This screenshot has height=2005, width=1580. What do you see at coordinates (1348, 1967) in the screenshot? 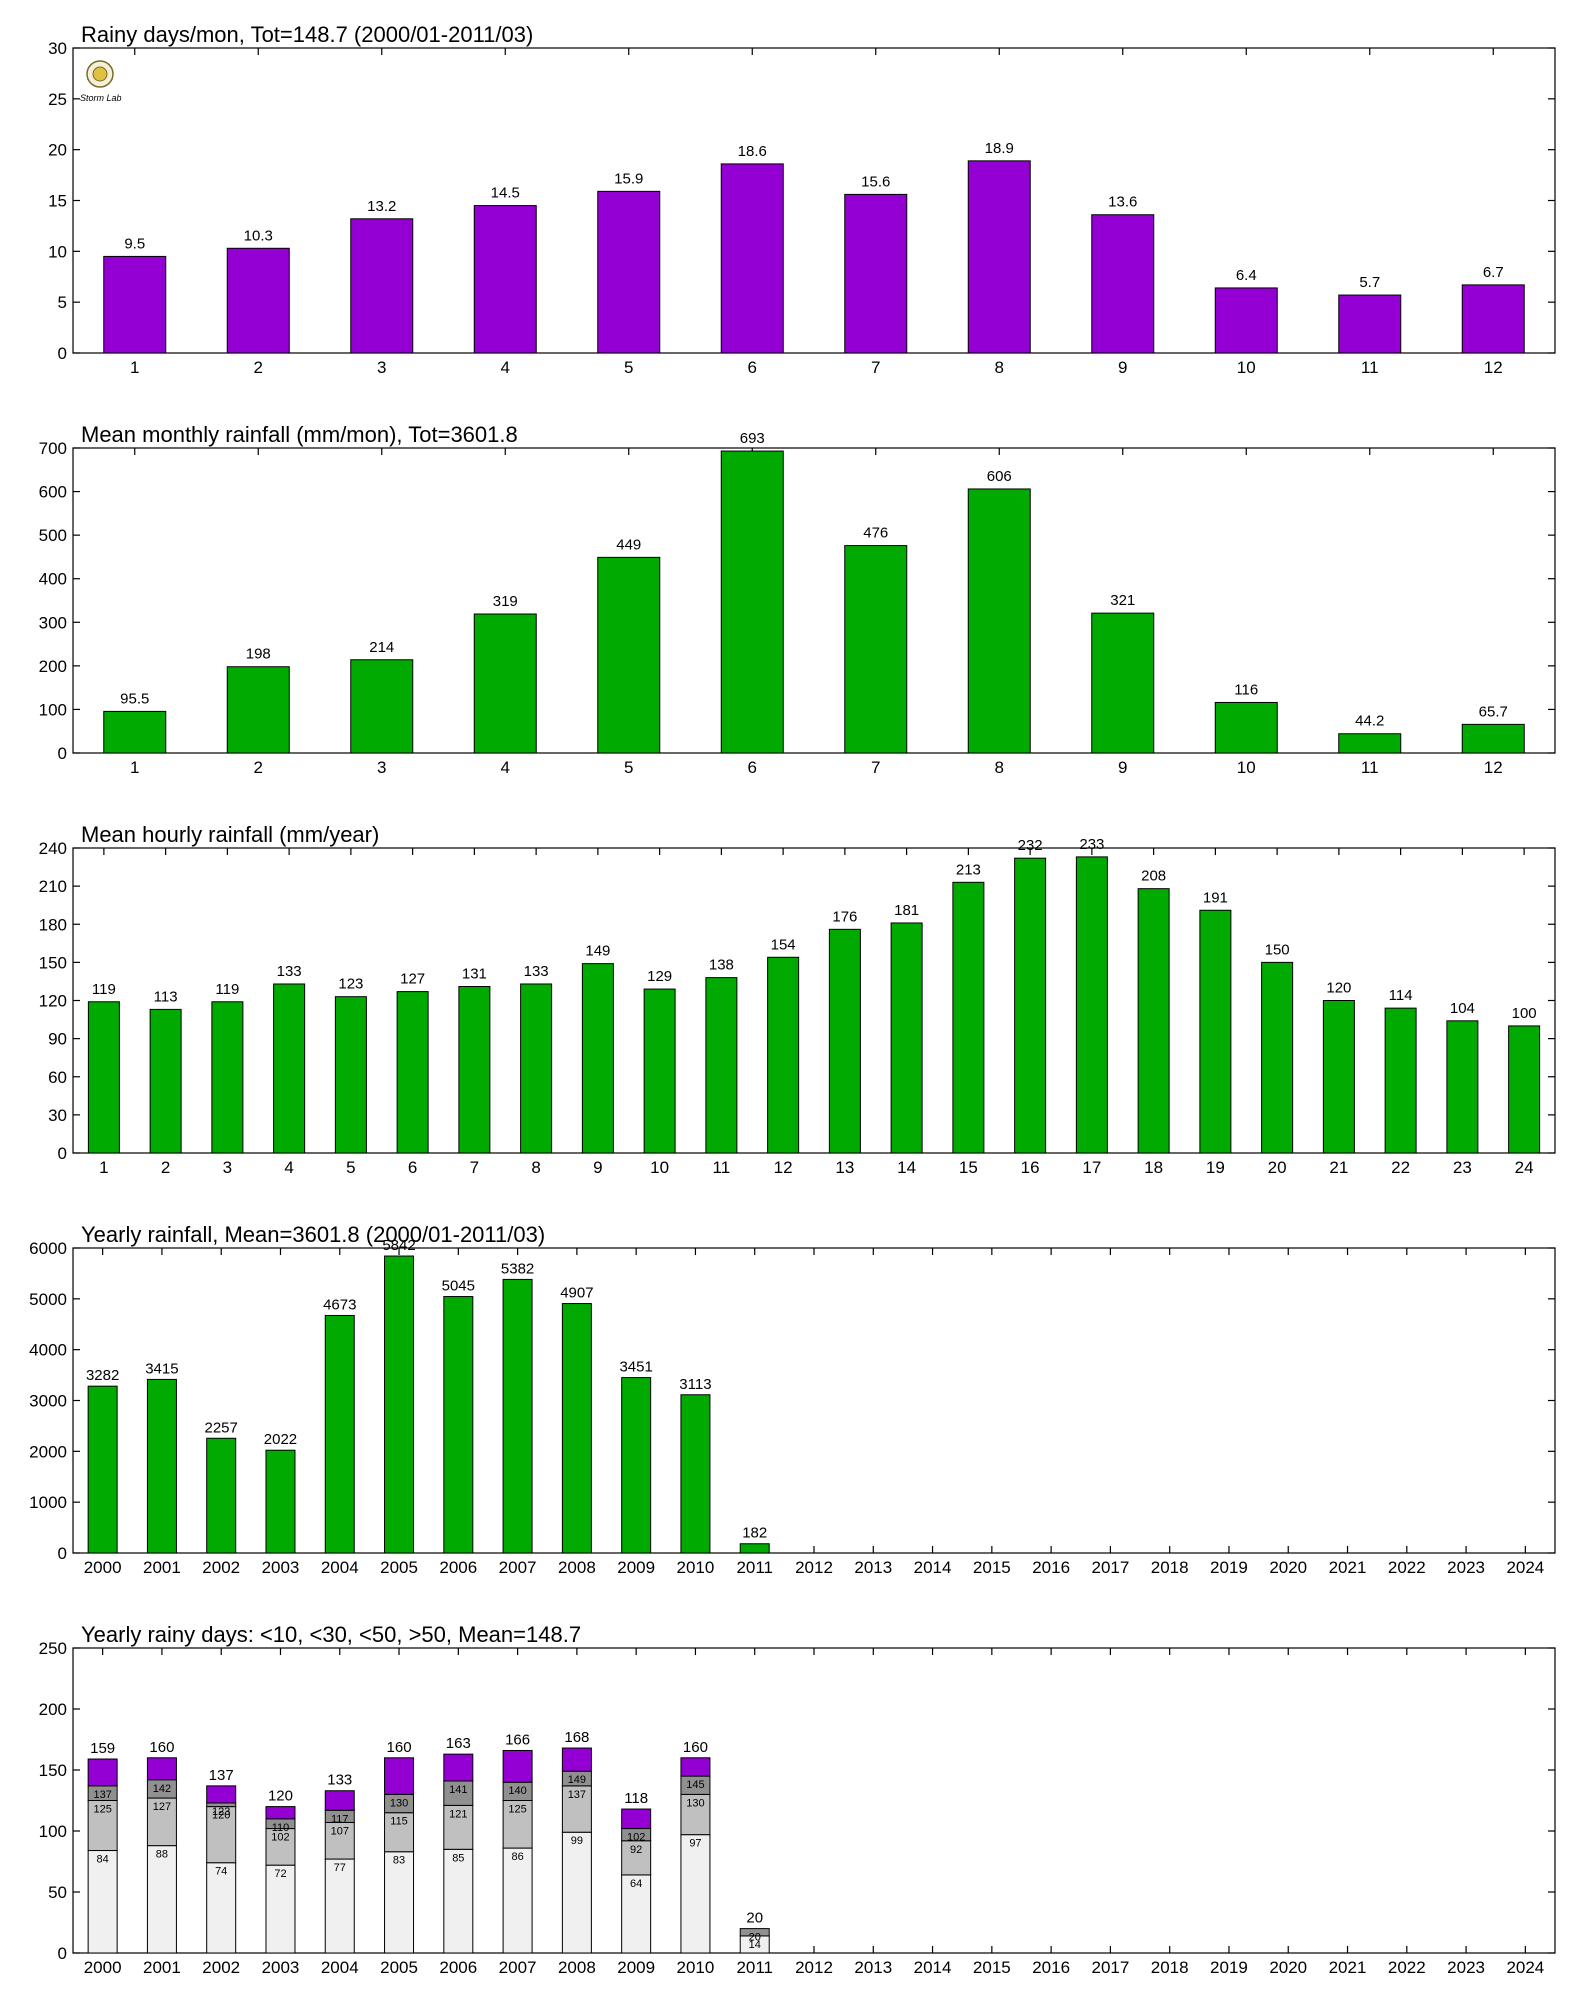
I see `x-tick-label: 2021` at bounding box center [1348, 1967].